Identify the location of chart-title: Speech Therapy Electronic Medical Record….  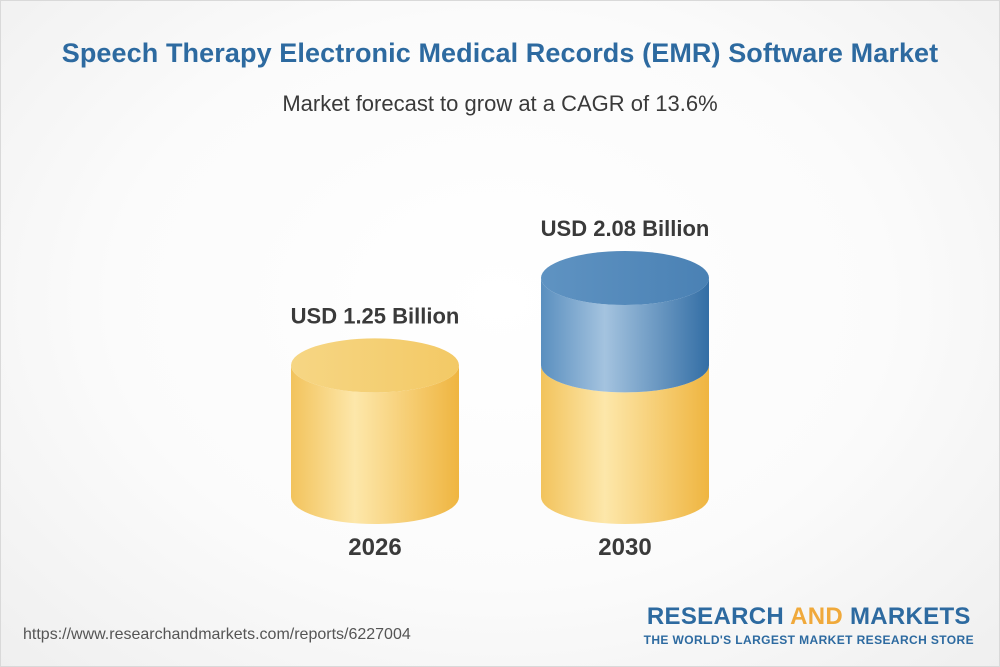
(500, 53).